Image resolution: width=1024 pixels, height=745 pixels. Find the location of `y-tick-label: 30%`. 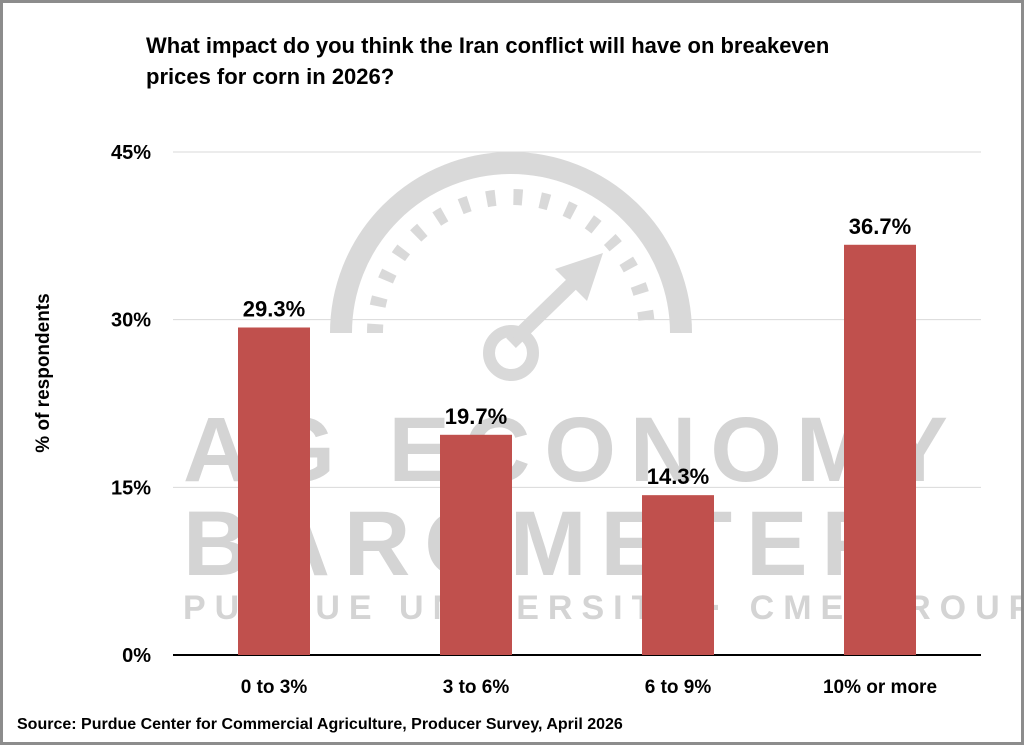

y-tick-label: 30% is located at coordinates (131, 321).